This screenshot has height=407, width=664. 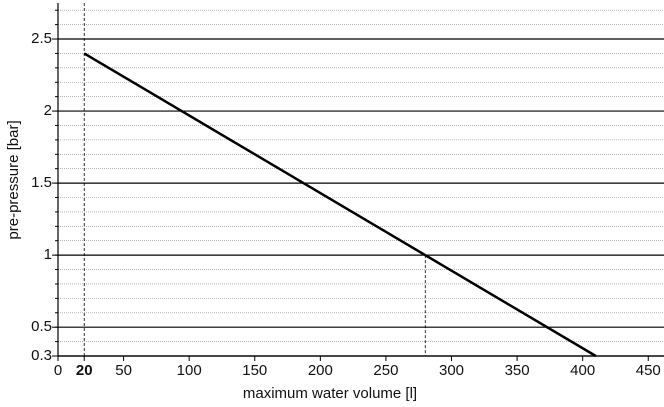 I want to click on y-tick-label: 1, so click(x=48, y=254).